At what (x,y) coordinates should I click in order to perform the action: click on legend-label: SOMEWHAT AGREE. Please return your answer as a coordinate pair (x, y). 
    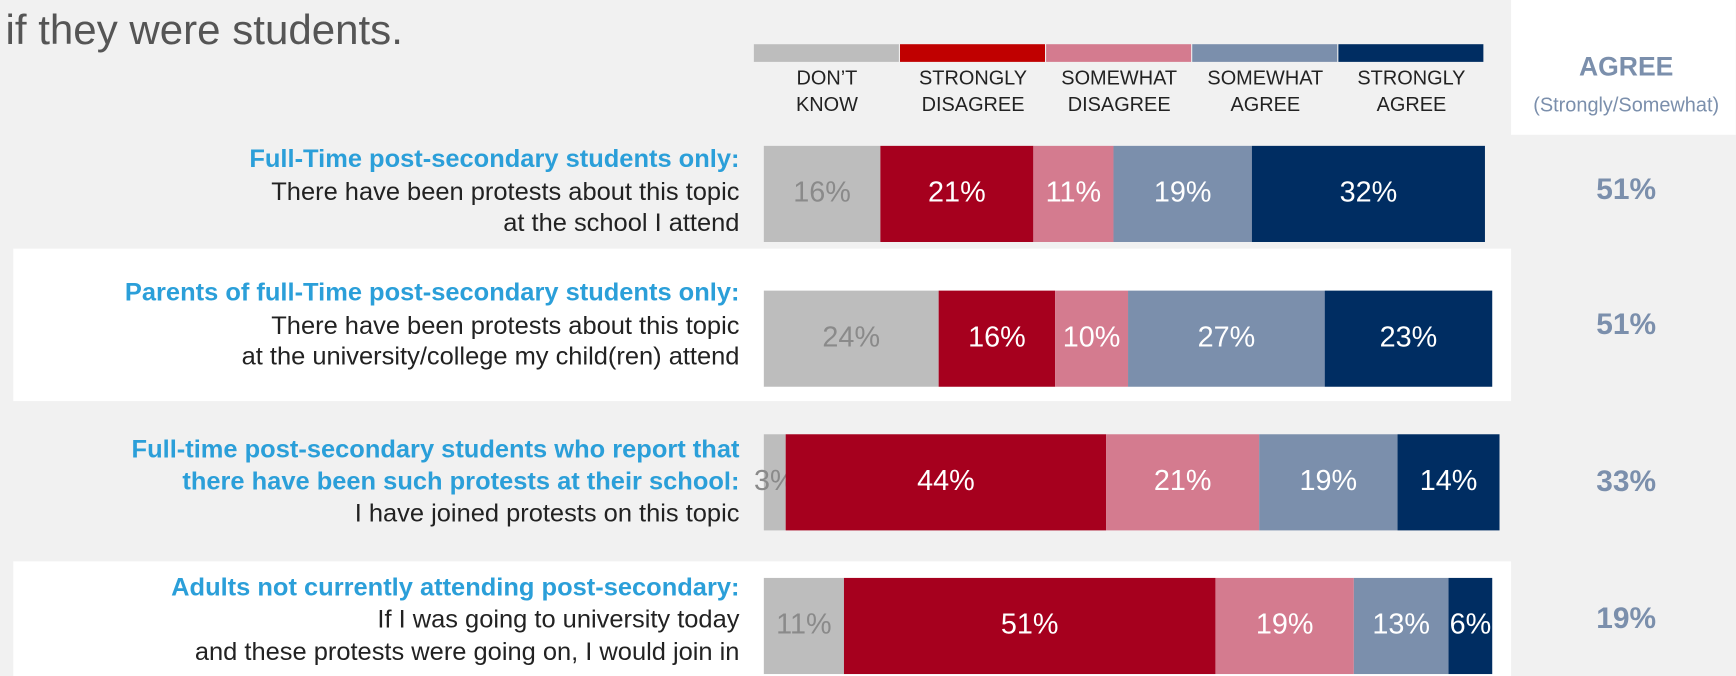
    Looking at the image, I should click on (1265, 92).